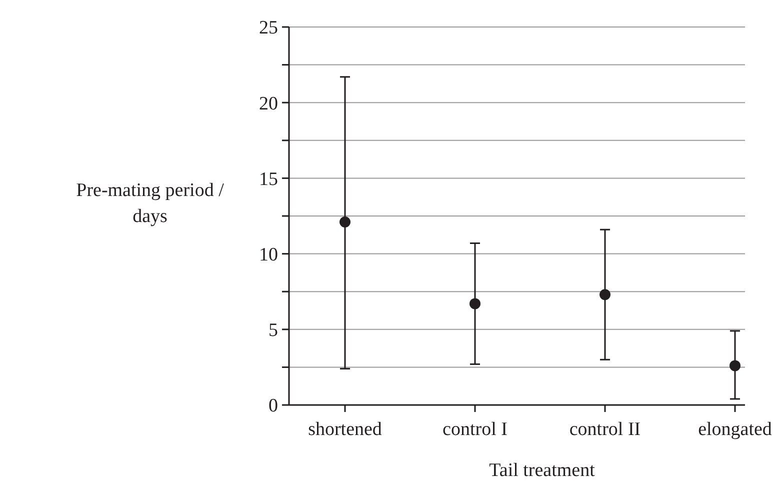  I want to click on y-tick-label: 25, so click(268, 28).